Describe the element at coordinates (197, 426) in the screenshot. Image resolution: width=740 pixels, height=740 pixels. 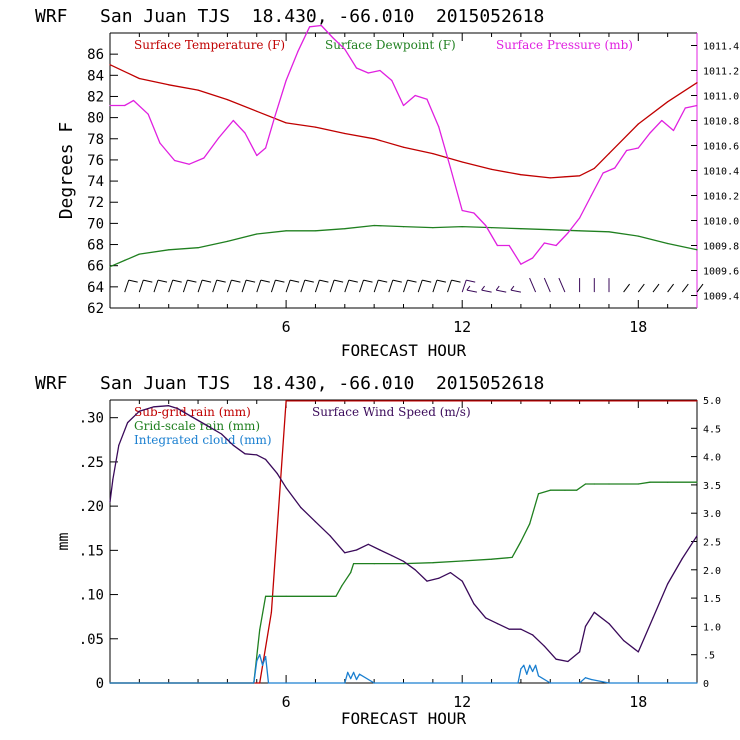
I see `legend-entry: Grid-scale rain (mm)` at that location.